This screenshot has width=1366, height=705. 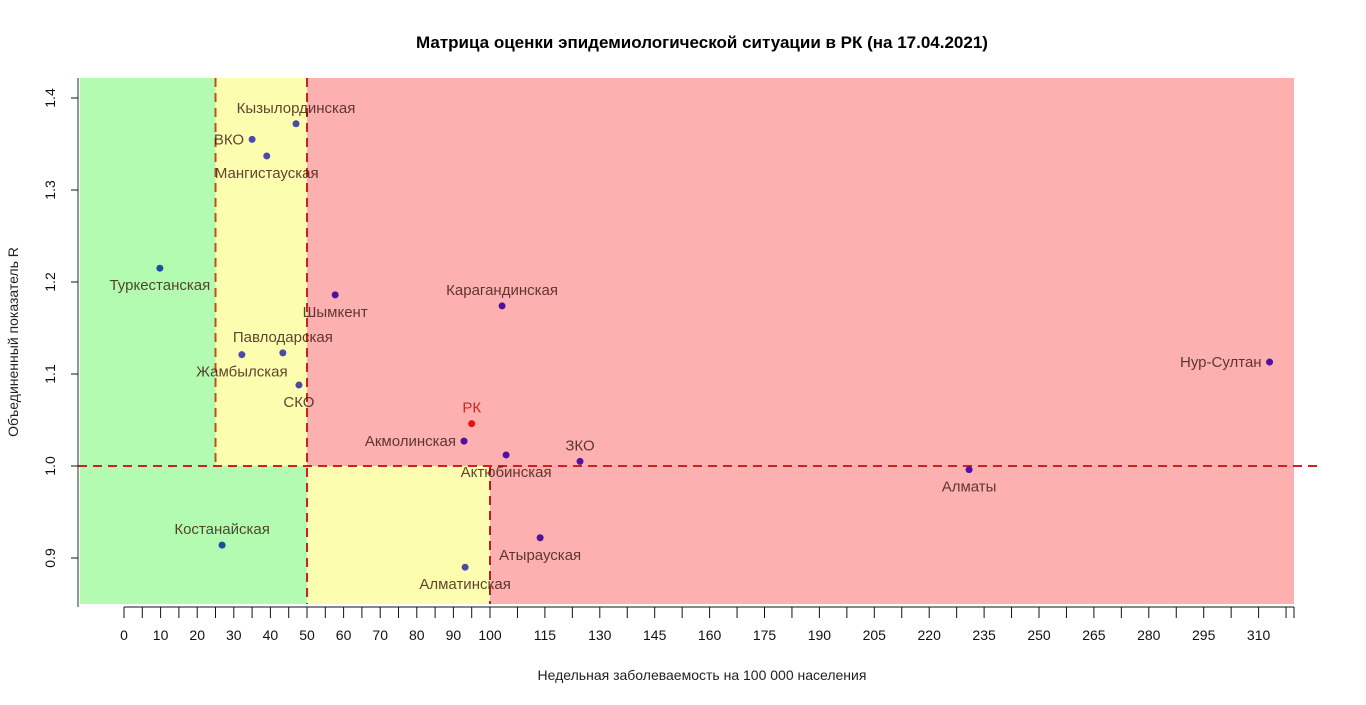 I want to click on x-tick-label: 235, so click(x=984, y=635).